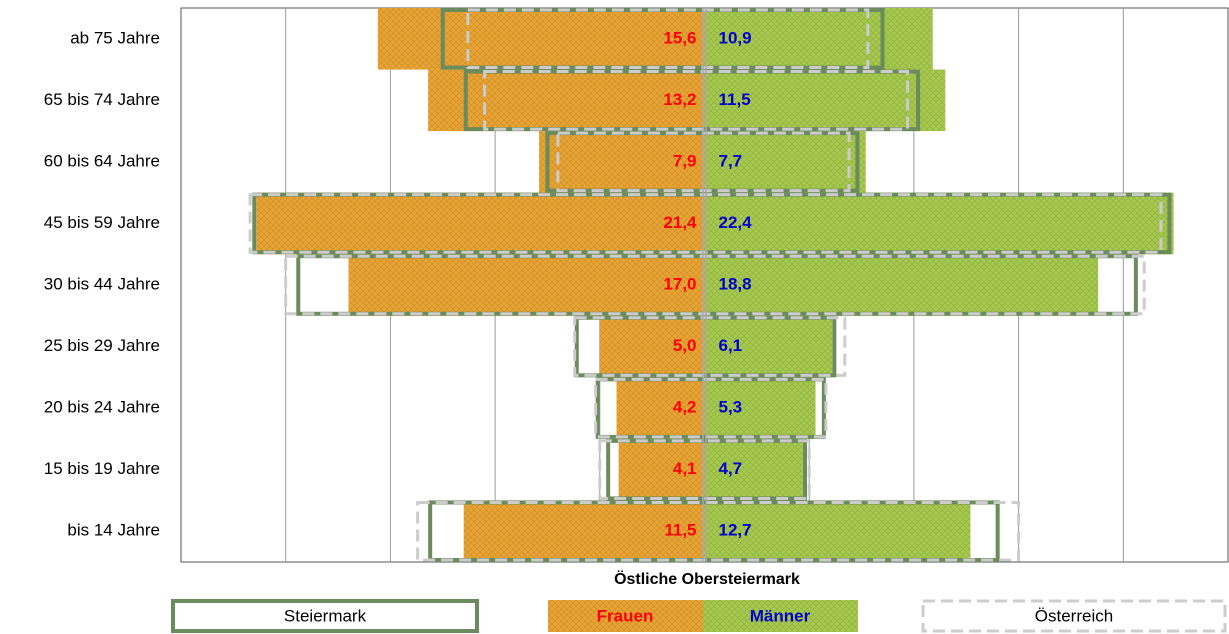  What do you see at coordinates (685, 407) in the screenshot?
I see `value-label: 4,2` at bounding box center [685, 407].